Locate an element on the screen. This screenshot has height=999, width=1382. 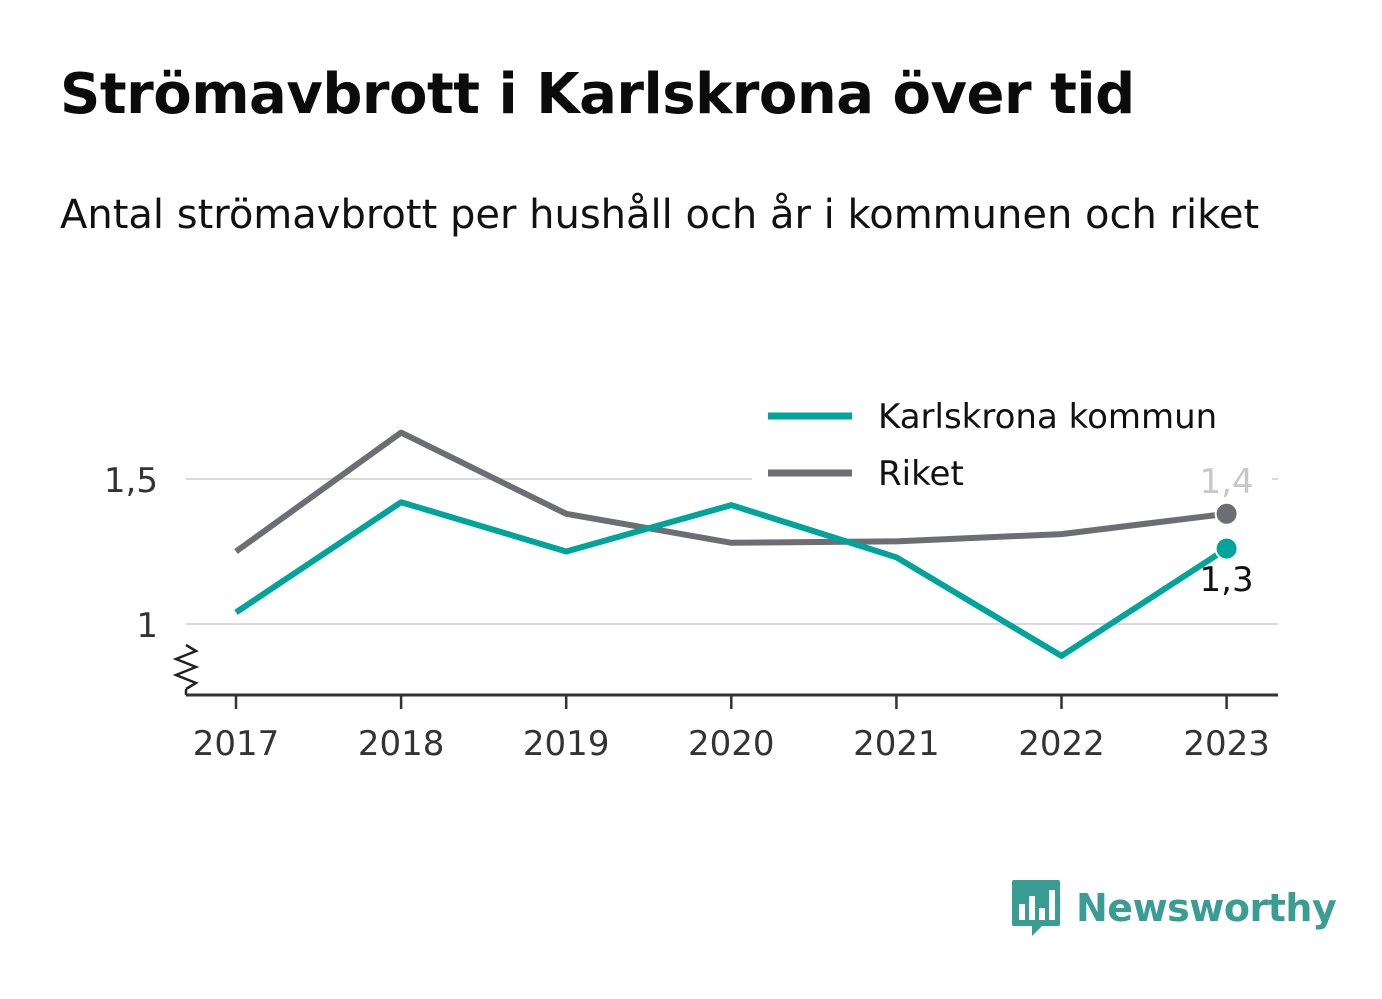
end-point-kommun is located at coordinates (1226, 548).